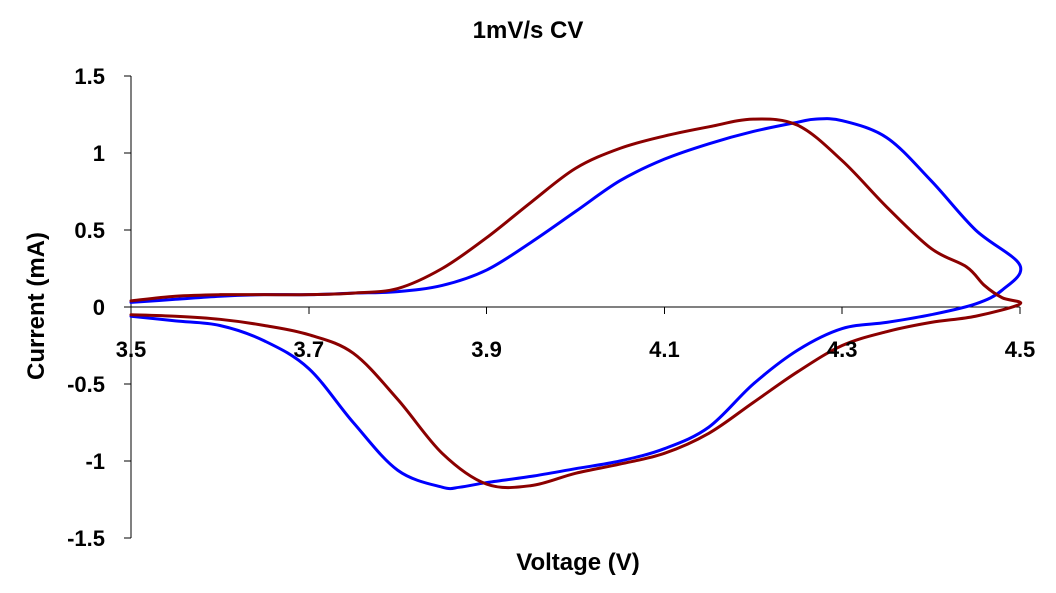  Describe the element at coordinates (86, 538) in the screenshot. I see `y-tick-label: -1.5` at that location.